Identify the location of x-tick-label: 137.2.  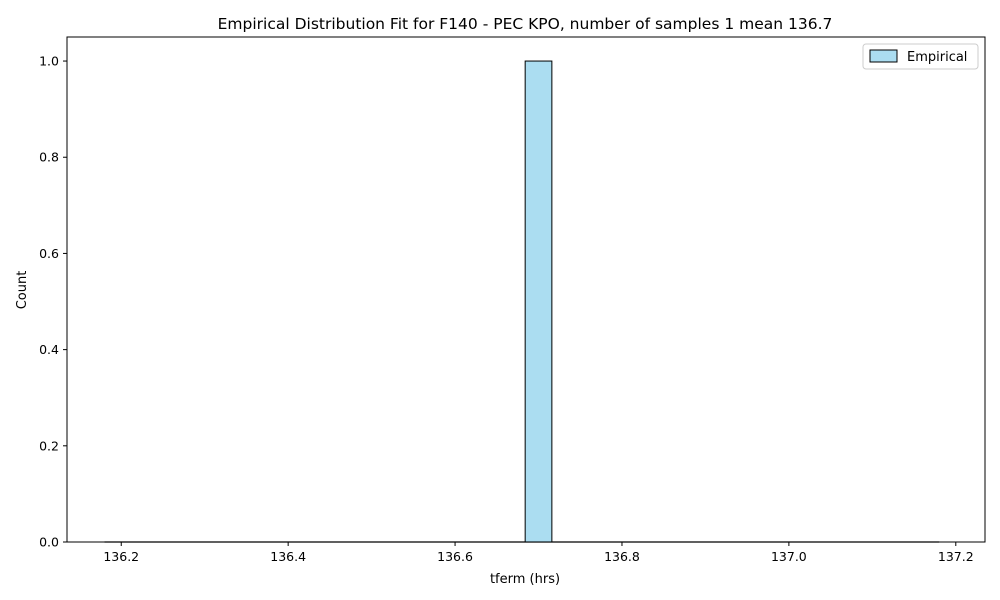
(956, 556).